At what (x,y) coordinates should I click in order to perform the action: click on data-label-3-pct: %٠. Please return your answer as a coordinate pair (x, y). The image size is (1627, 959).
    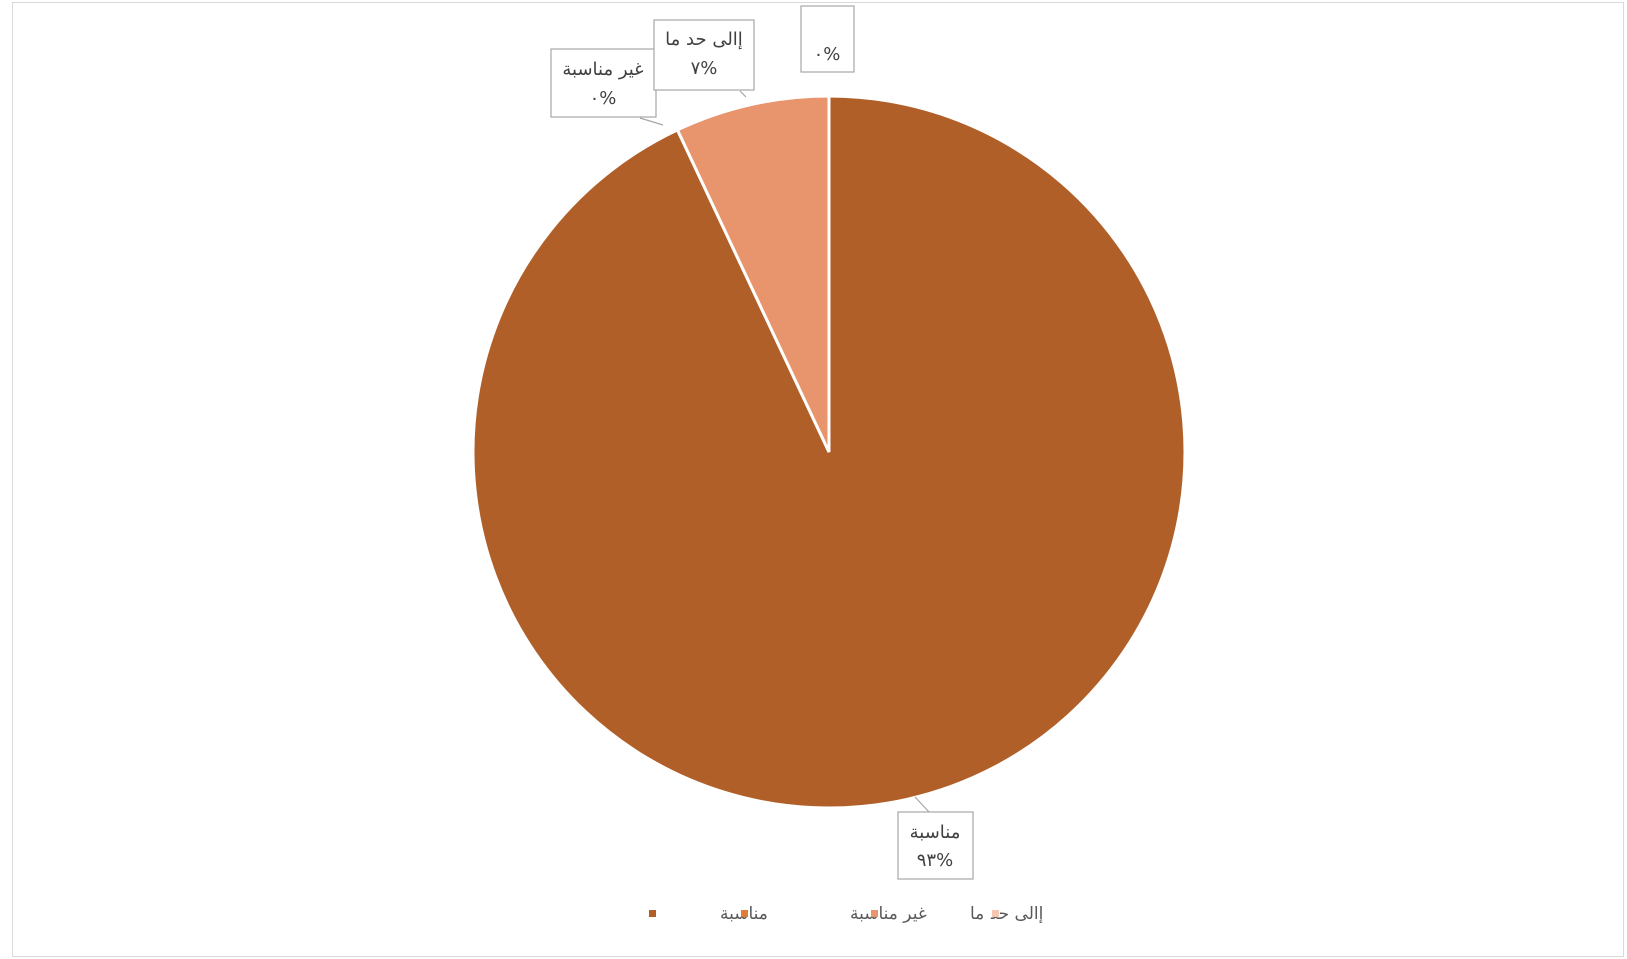
    Looking at the image, I should click on (827, 54).